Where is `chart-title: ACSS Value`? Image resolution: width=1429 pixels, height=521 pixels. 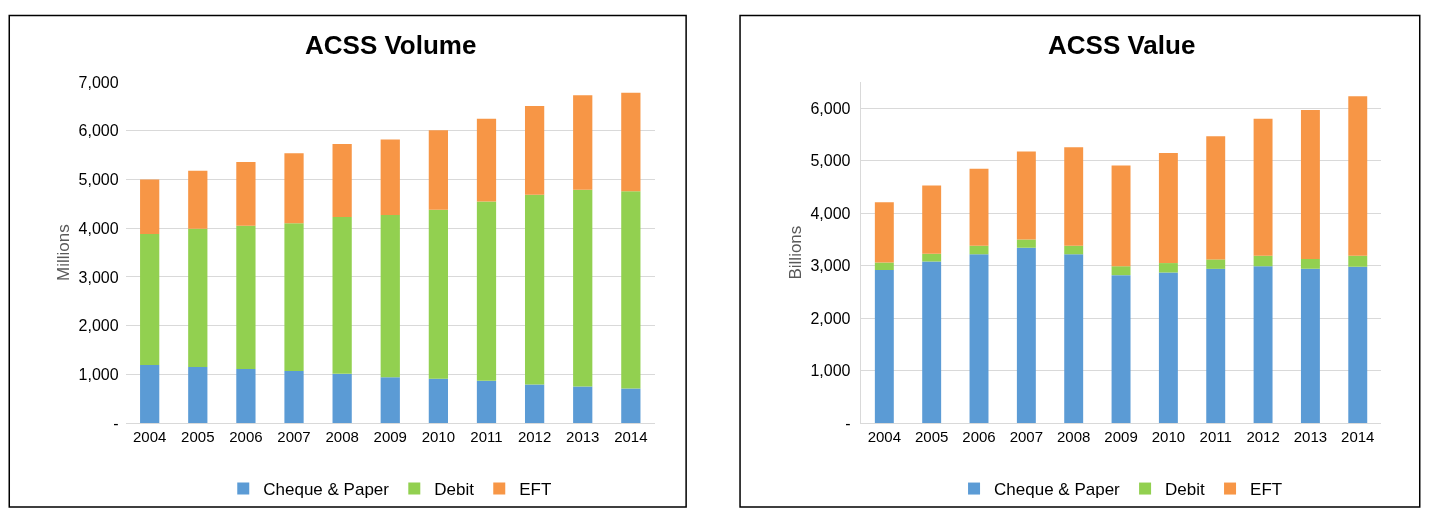 chart-title: ACSS Value is located at coordinates (1122, 45).